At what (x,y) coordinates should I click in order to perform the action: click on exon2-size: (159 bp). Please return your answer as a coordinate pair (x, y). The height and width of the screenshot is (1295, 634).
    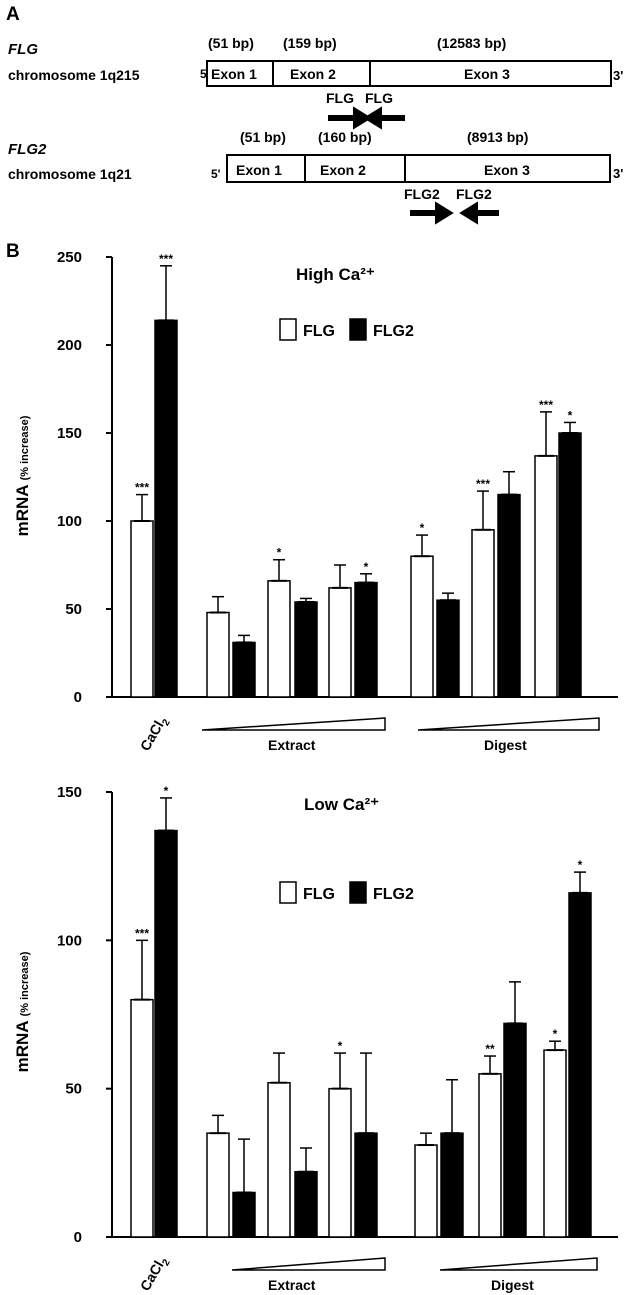
    Looking at the image, I should click on (310, 43).